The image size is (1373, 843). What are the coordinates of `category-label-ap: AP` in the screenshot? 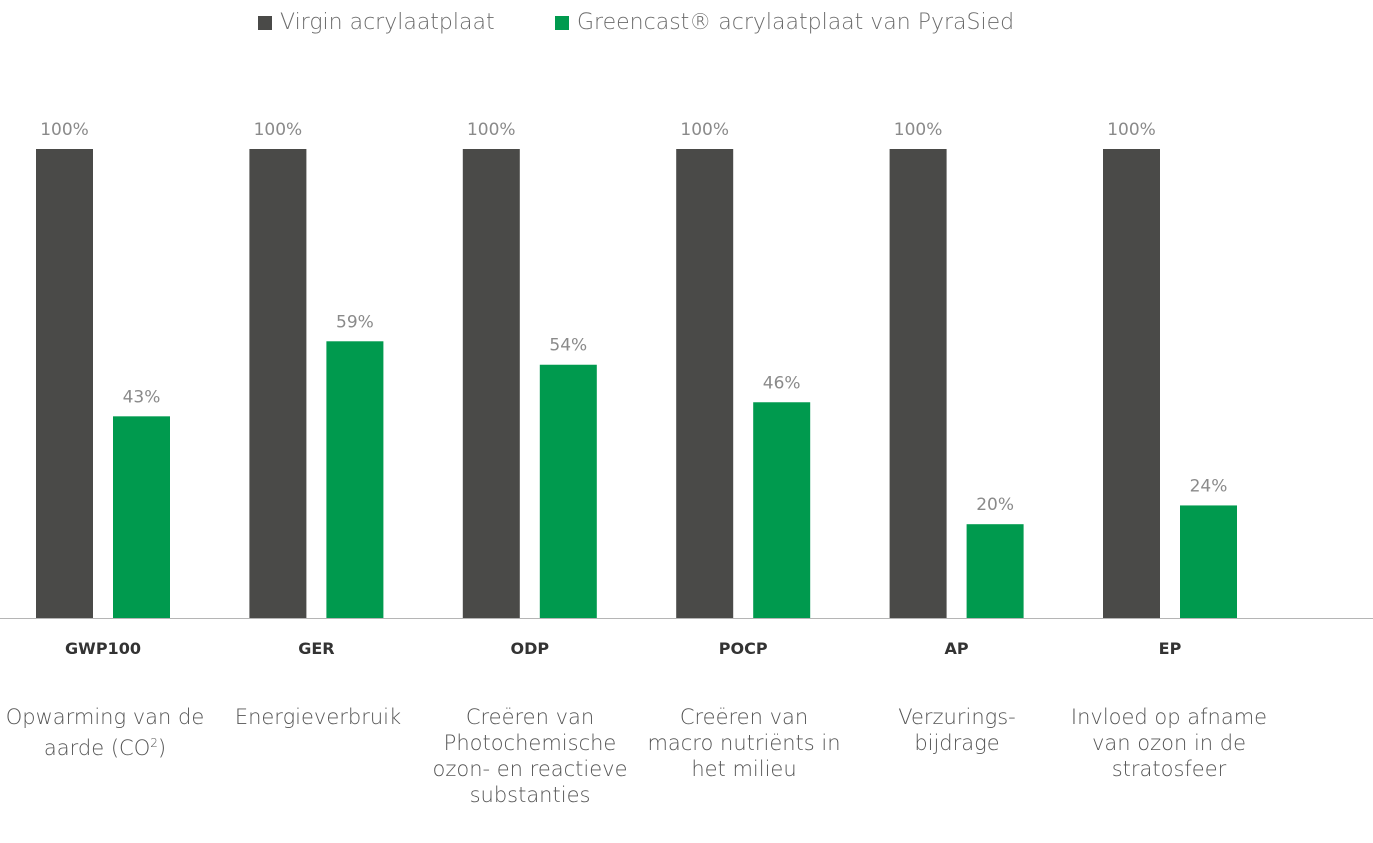 It's located at (957, 648).